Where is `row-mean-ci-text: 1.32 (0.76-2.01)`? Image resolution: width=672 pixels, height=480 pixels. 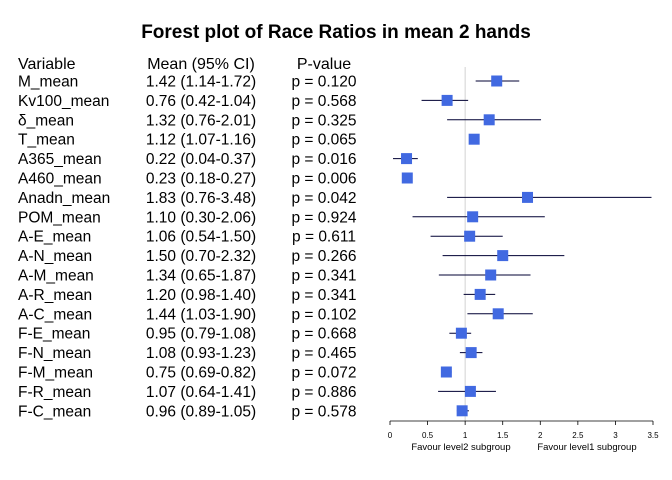 row-mean-ci-text: 1.32 (0.76-2.01) is located at coordinates (201, 120).